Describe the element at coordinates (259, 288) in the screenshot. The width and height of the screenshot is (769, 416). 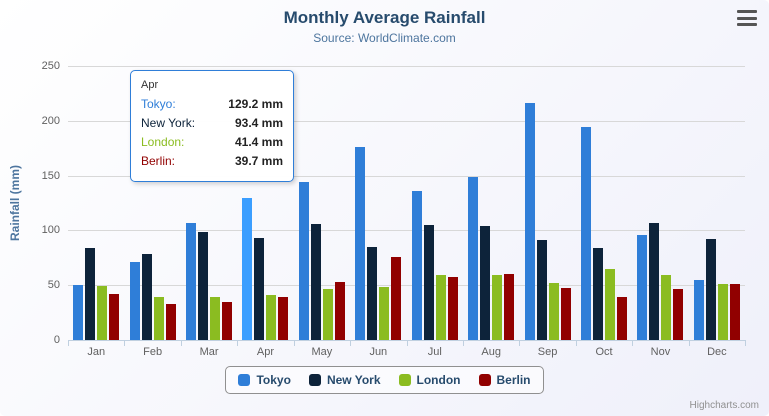
I see `bar-new-york-apr` at that location.